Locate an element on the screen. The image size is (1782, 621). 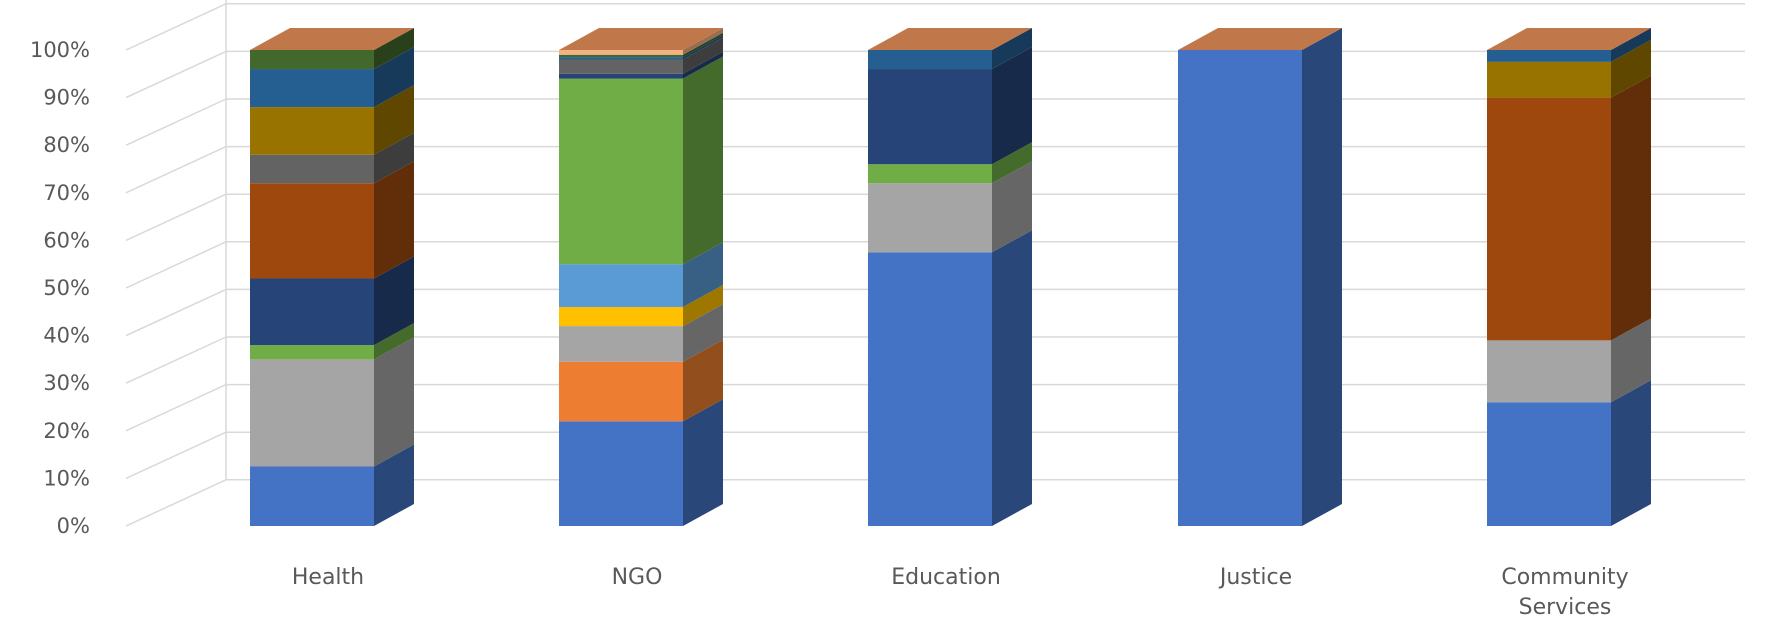
y-tick-label: 0% is located at coordinates (73, 526).